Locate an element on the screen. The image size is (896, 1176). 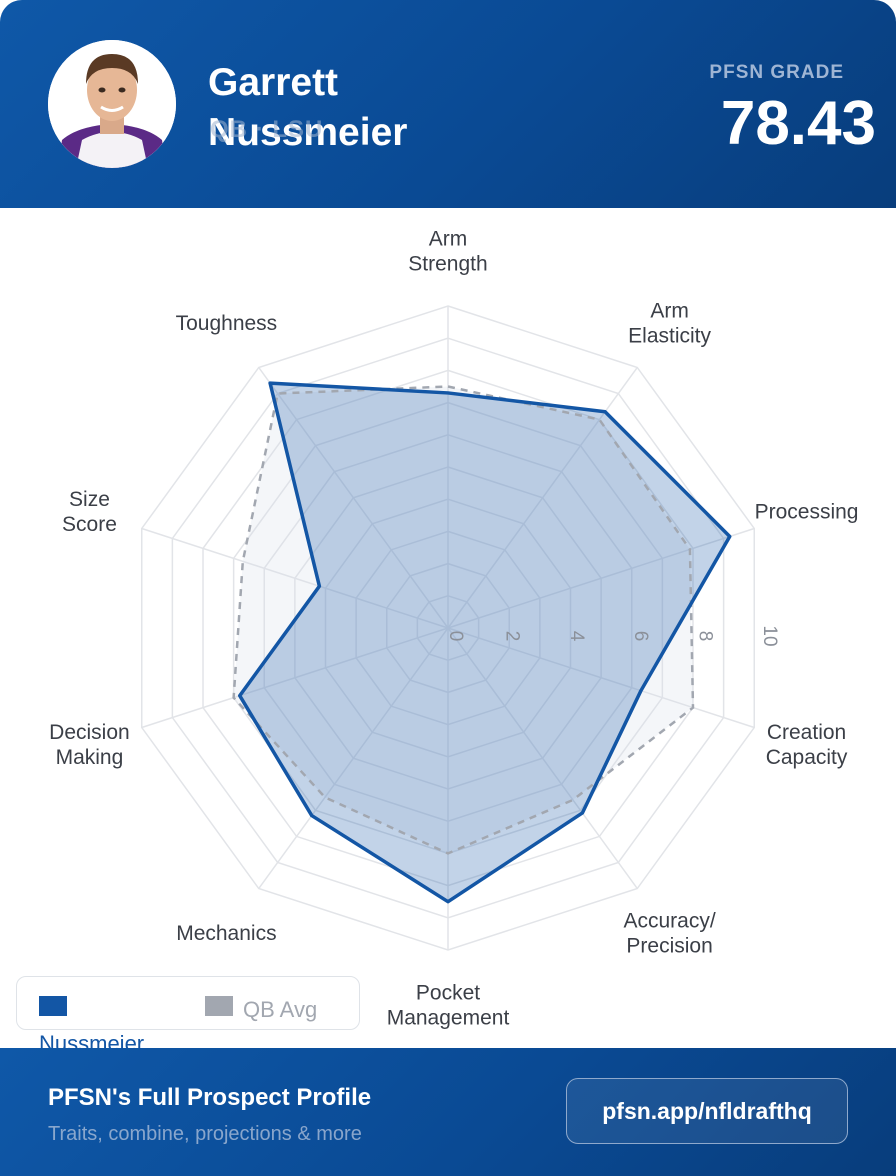
axis-label-1: Arm Elasticity is located at coordinates (669, 324).